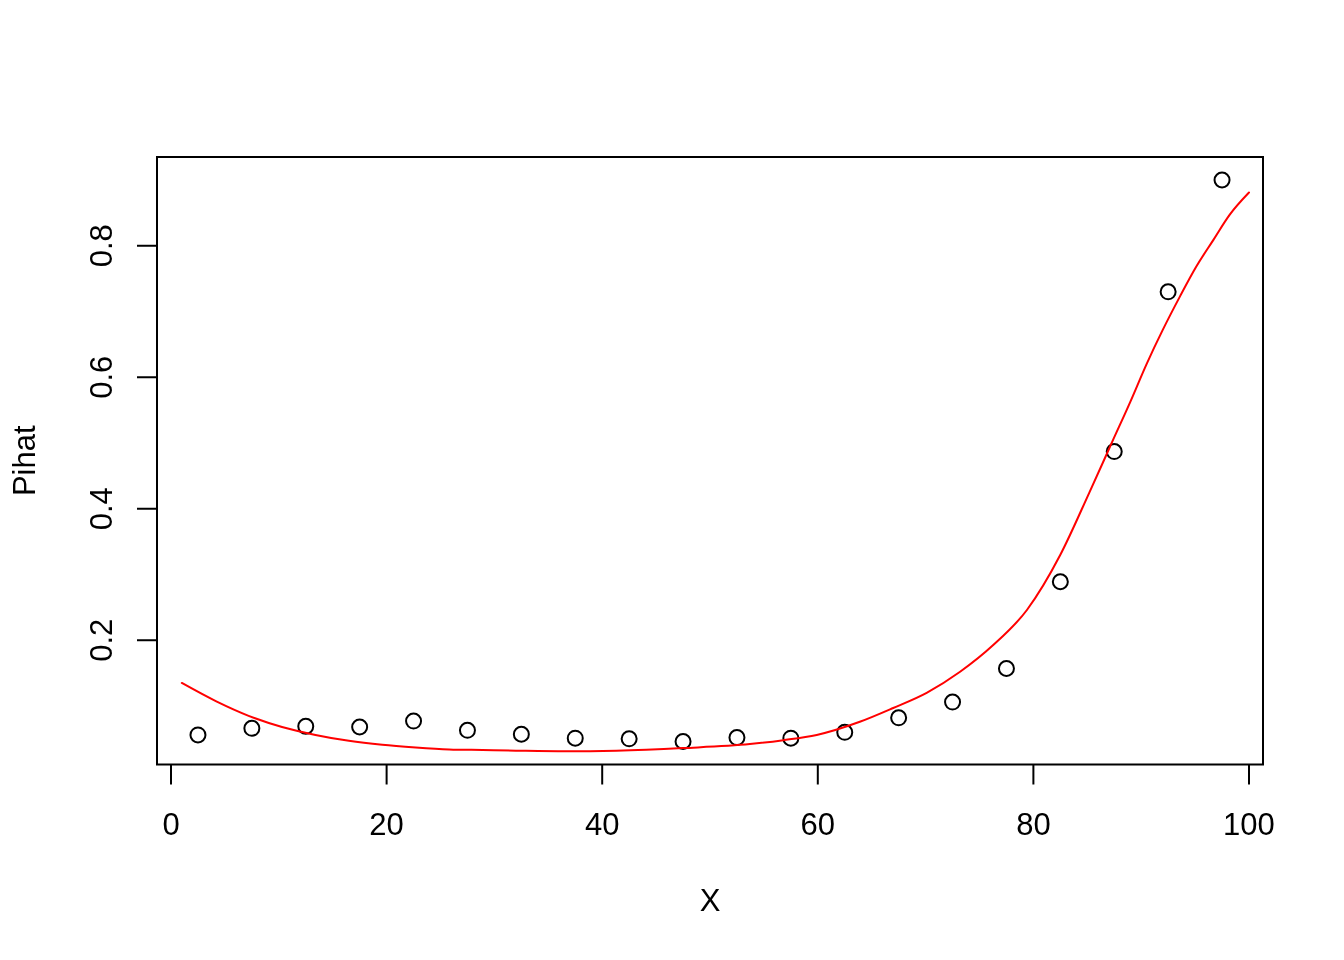 Image resolution: width=1344 pixels, height=960 pixels. Describe the element at coordinates (710, 900) in the screenshot. I see `x-axis-title: X` at that location.